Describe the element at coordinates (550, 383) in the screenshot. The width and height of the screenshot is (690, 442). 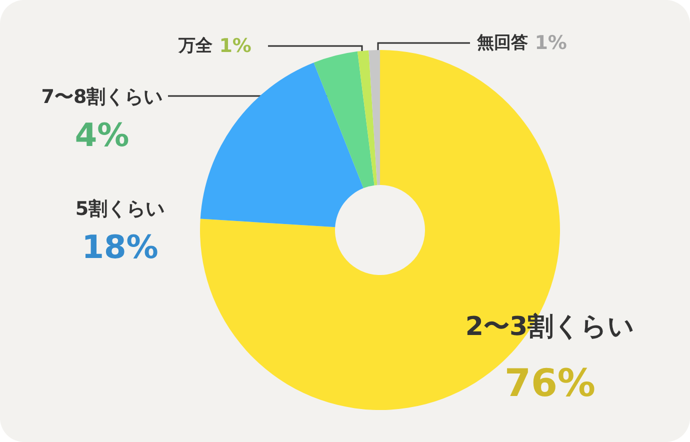
I see `data-label: 76%` at that location.